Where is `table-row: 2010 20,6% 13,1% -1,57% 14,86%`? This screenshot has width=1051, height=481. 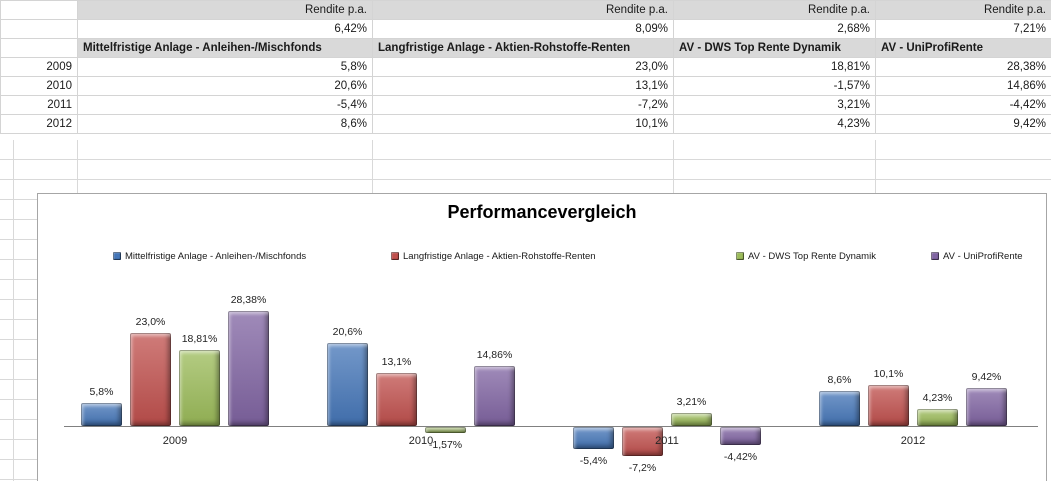
table-row: 2010 20,6% 13,1% -1,57% 14,86% is located at coordinates (525, 86).